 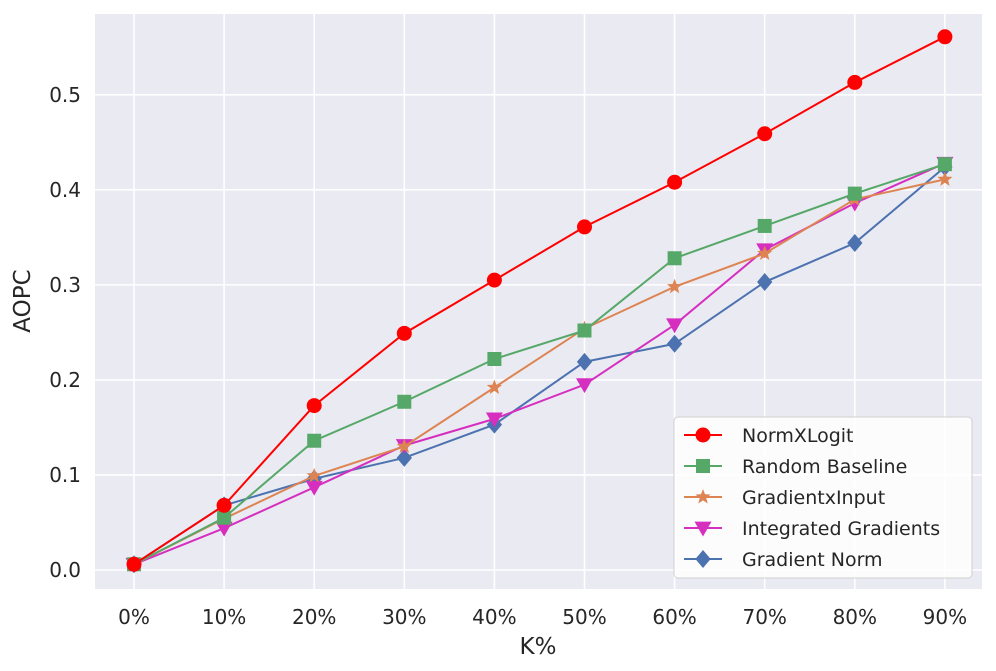 I want to click on legend-entry-gradient-norm: Gradient Norm, so click(x=783, y=560).